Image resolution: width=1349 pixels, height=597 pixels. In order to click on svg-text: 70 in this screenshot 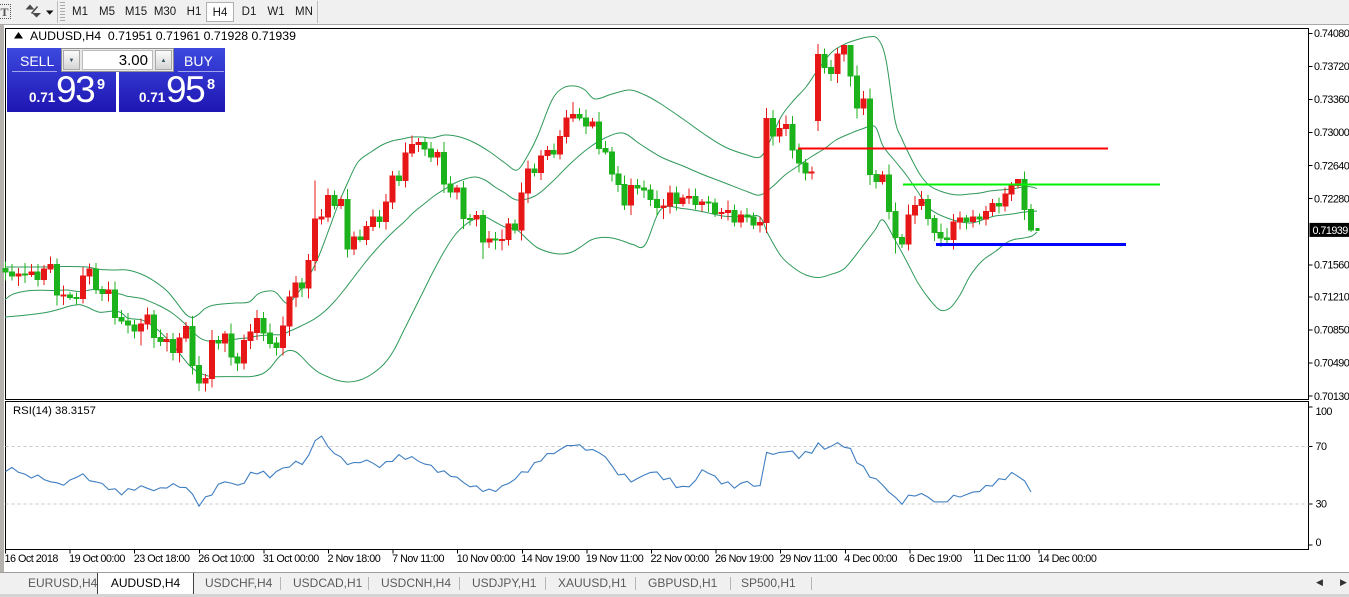, I will do `click(1321, 447)`.